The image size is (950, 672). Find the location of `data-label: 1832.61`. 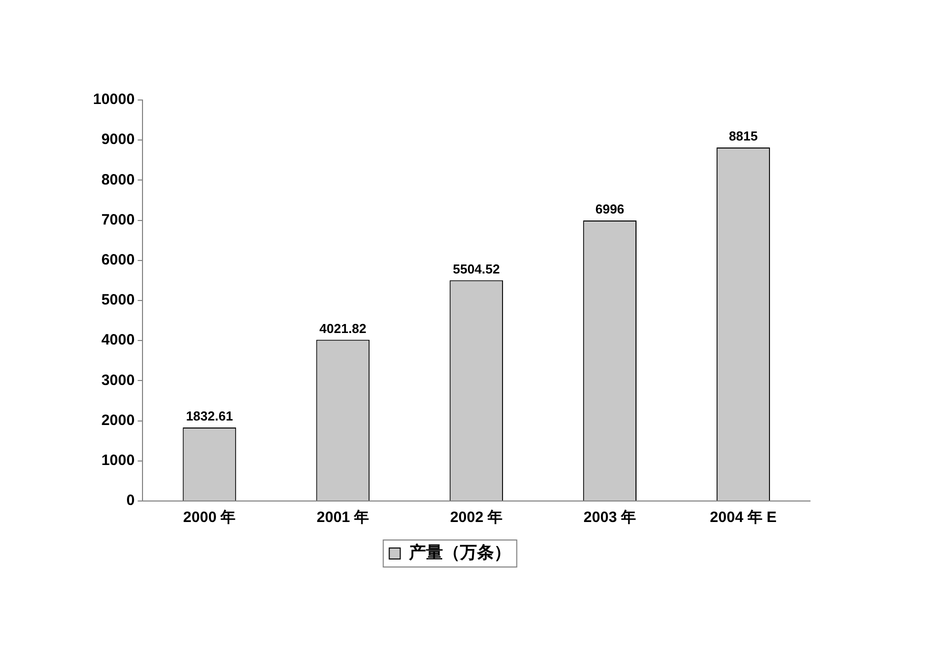

data-label: 1832.61 is located at coordinates (209, 416).